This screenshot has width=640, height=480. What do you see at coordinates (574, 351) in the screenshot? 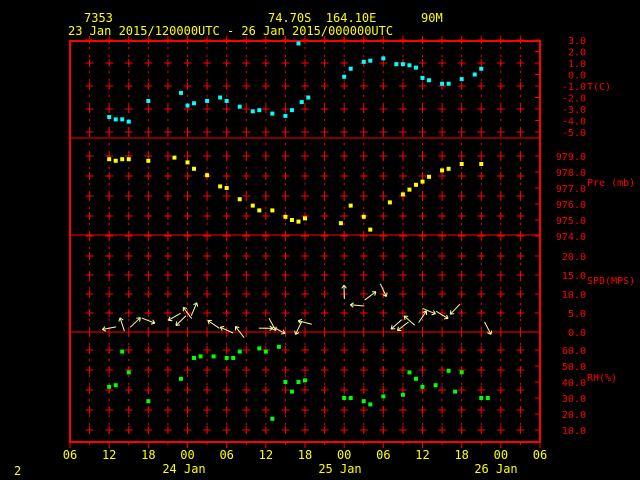
I see `y-tick-label: 60.0` at bounding box center [574, 351].